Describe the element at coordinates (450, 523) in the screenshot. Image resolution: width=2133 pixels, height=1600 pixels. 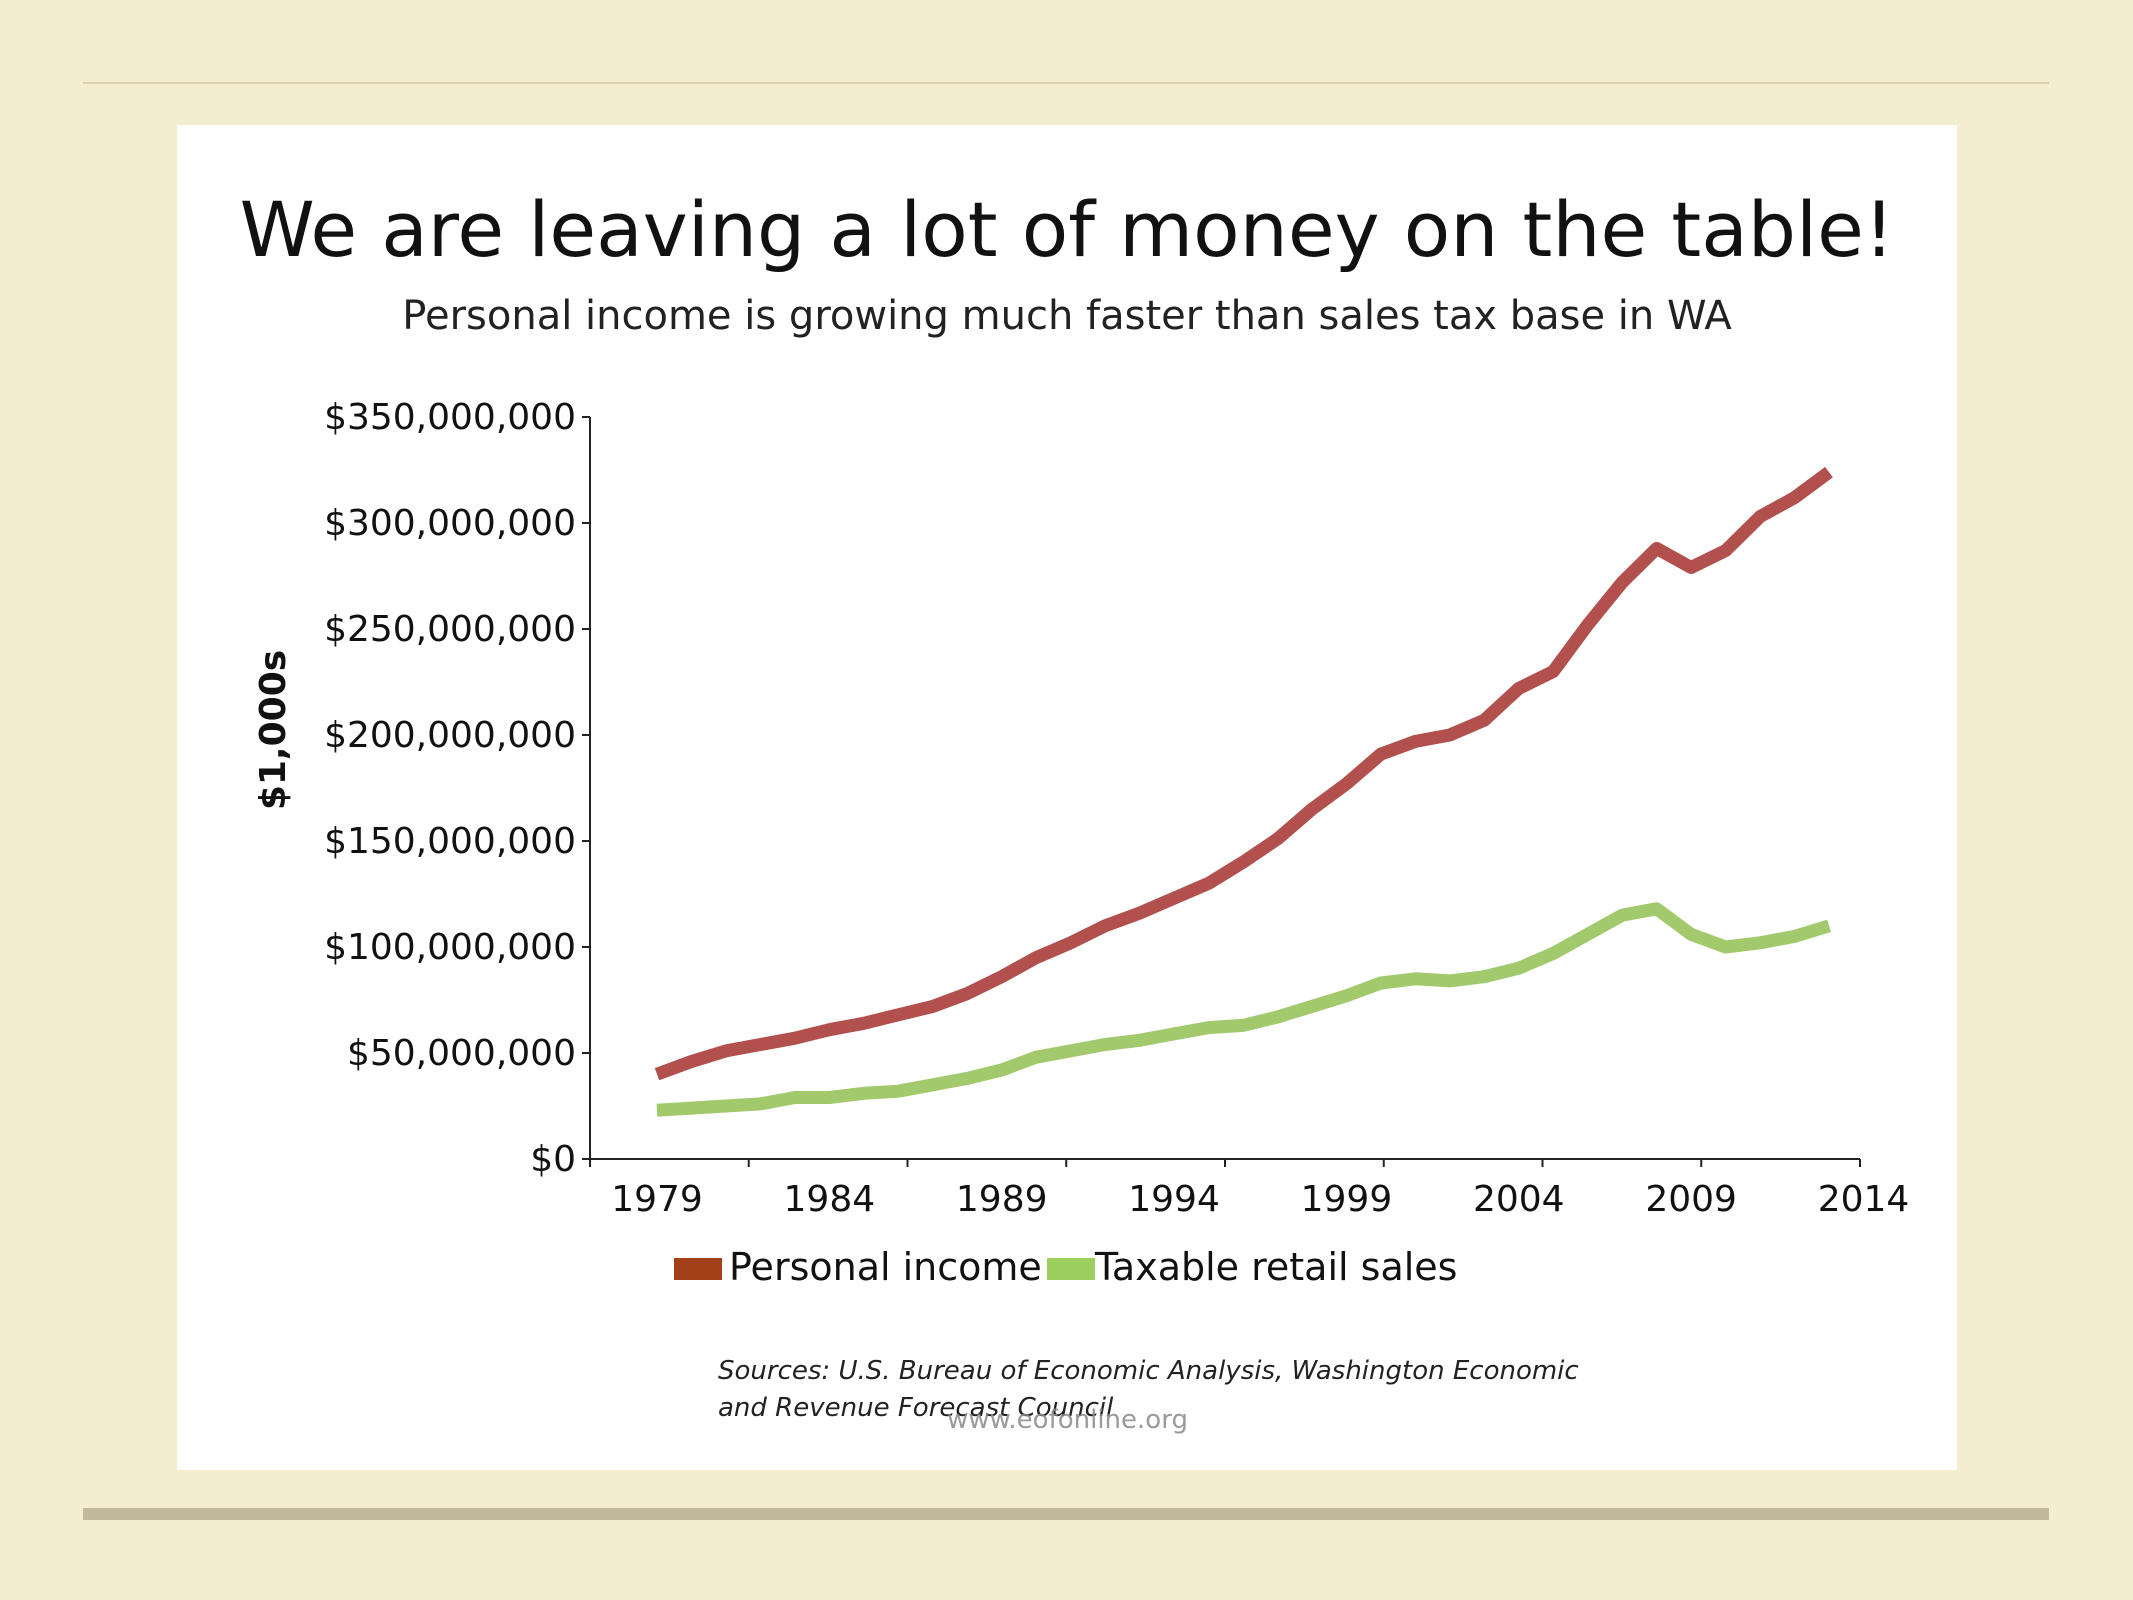
I see `y-tick-label: $300,000,000` at that location.